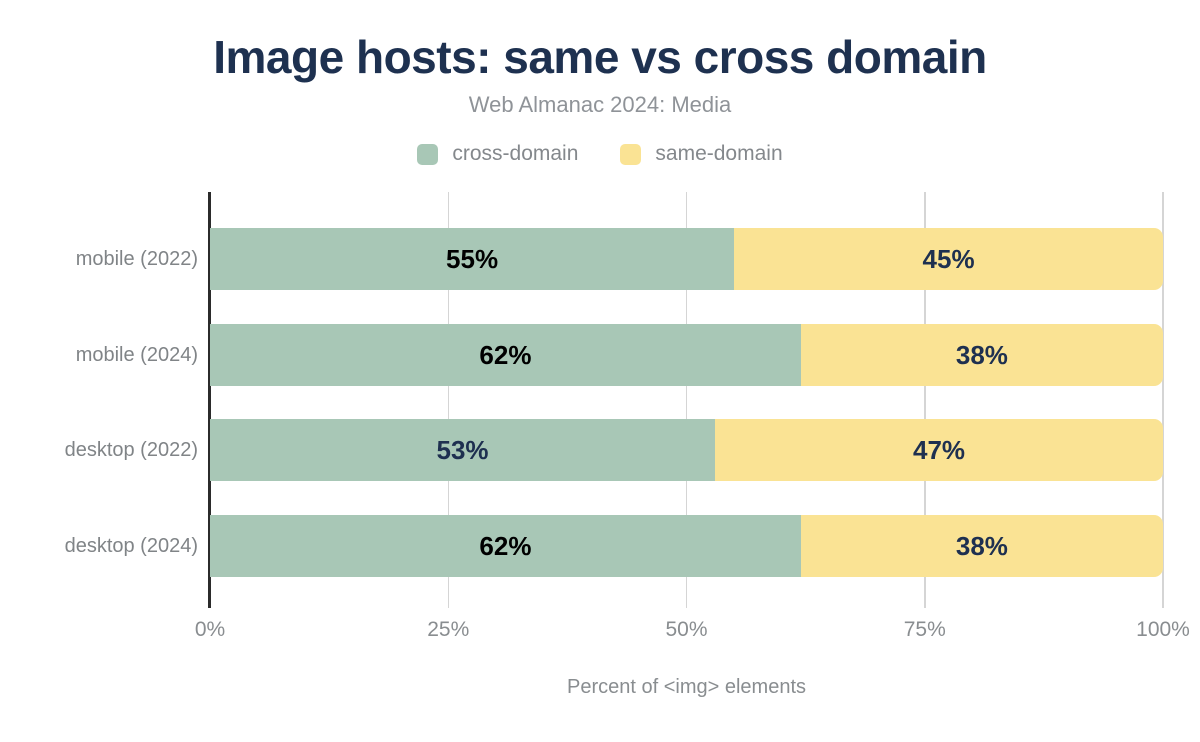 This screenshot has height=742, width=1200. Describe the element at coordinates (924, 629) in the screenshot. I see `x-tick-label-75%: 75%` at that location.